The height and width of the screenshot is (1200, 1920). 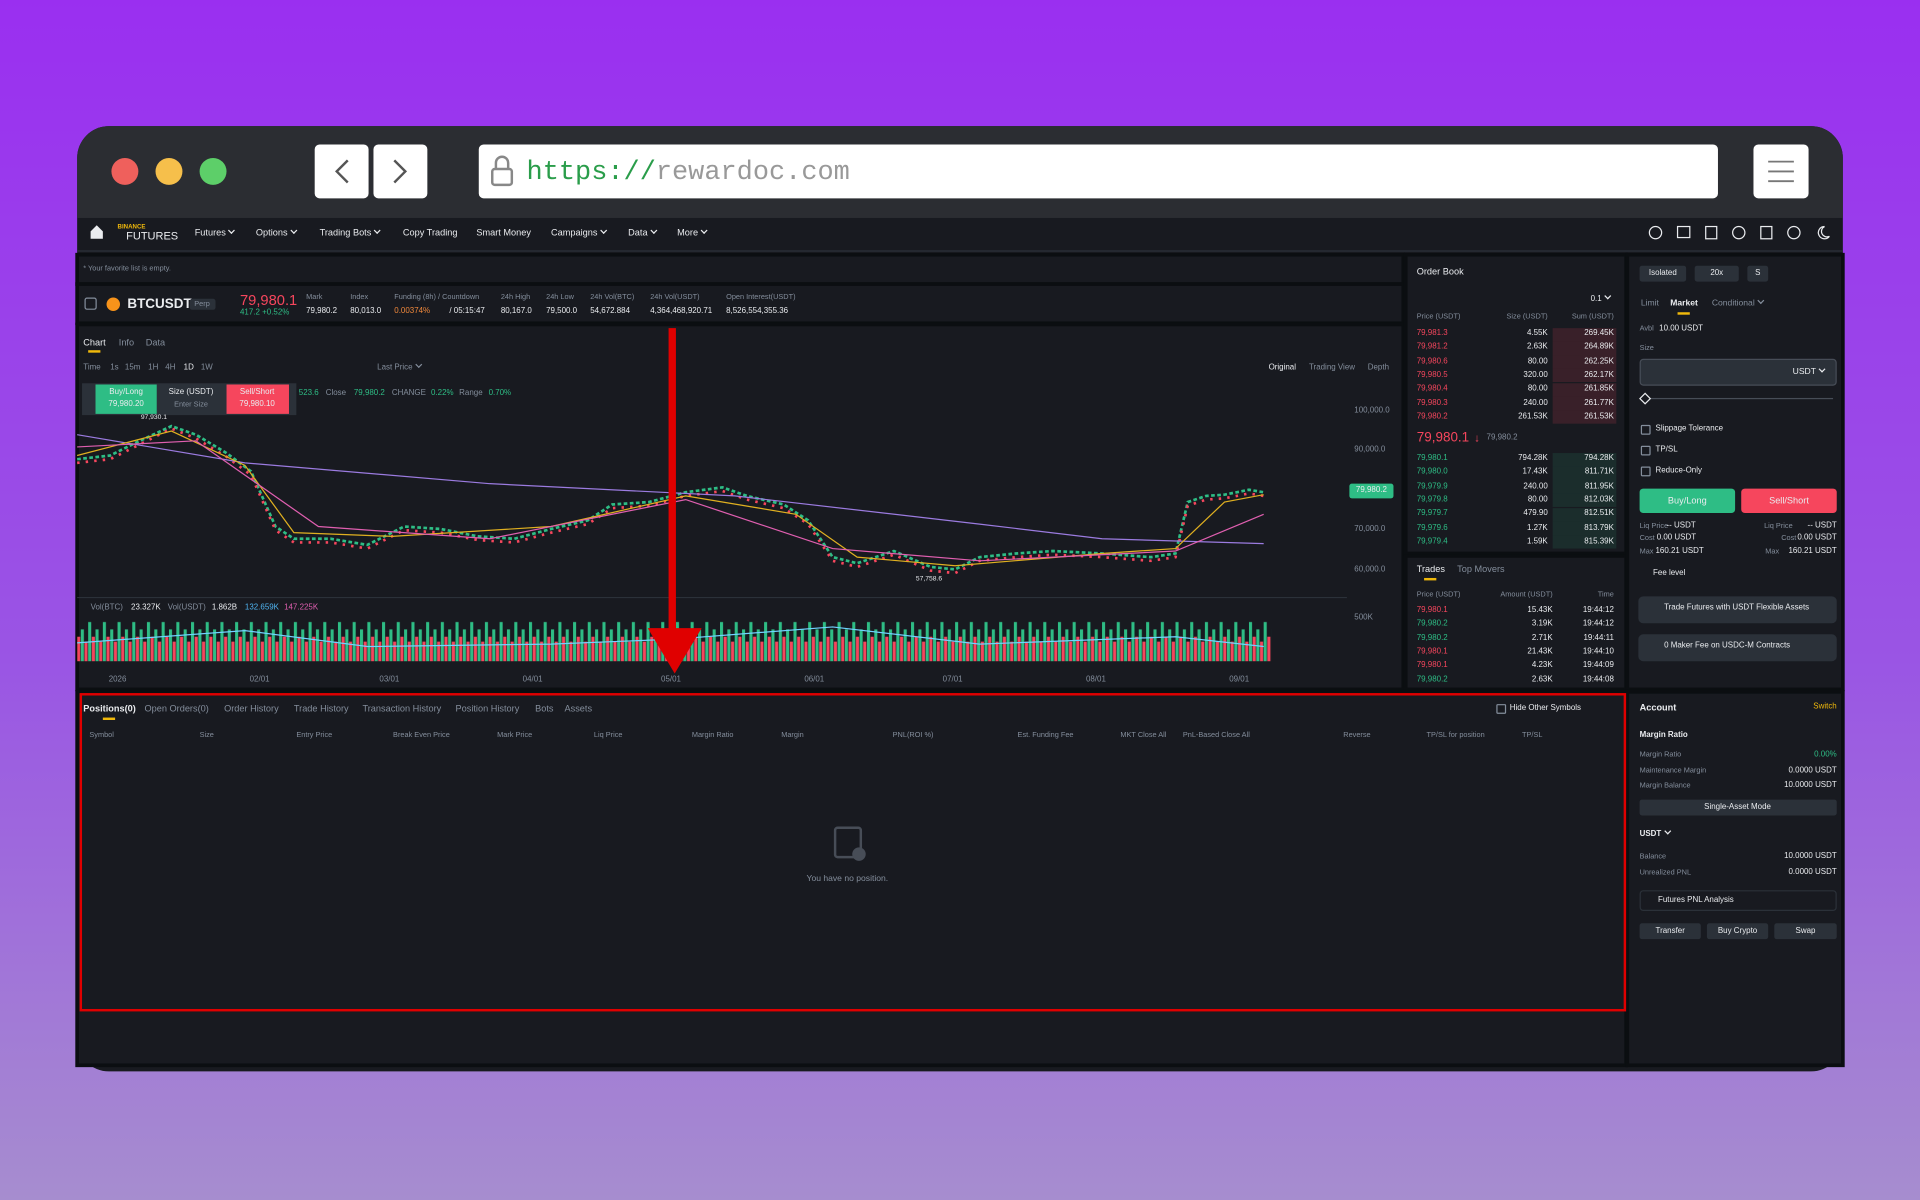 What do you see at coordinates (106, 607) in the screenshot?
I see `volume-legend: Vol(BTC)` at bounding box center [106, 607].